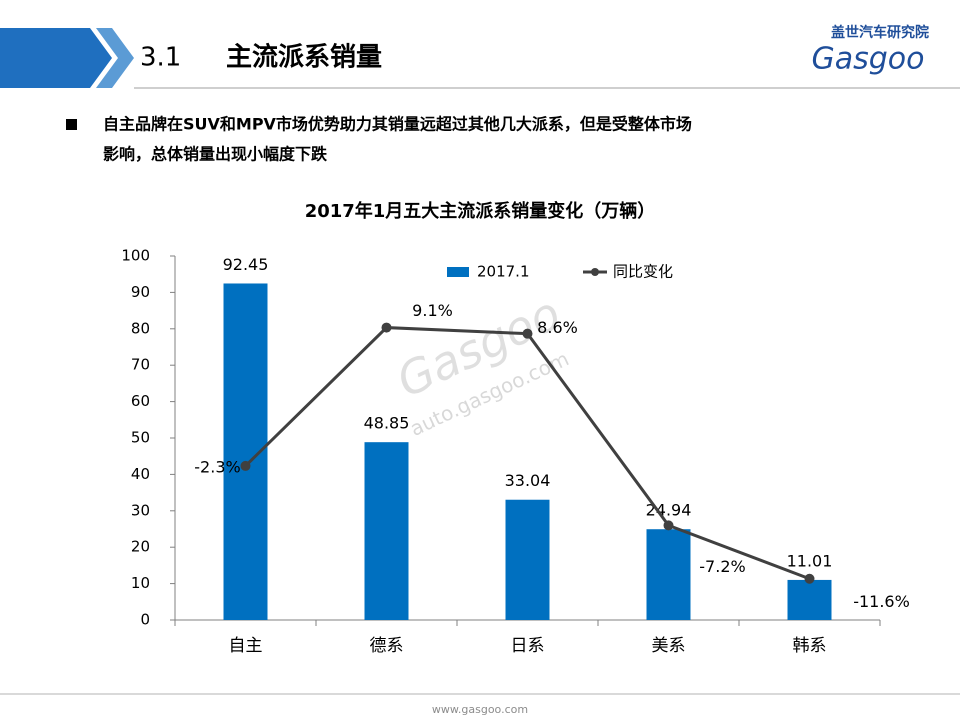  I want to click on header-chevron, so click(115, 58).